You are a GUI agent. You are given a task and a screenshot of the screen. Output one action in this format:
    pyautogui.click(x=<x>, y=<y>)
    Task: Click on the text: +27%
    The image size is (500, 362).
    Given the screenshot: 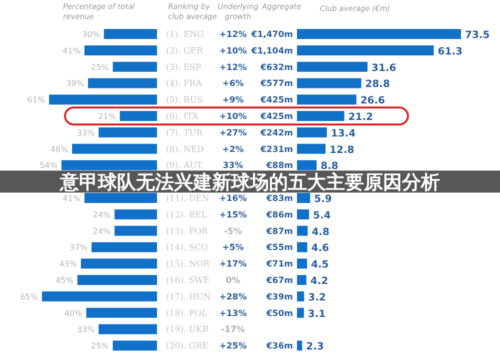 What is the action you would take?
    pyautogui.click(x=233, y=133)
    